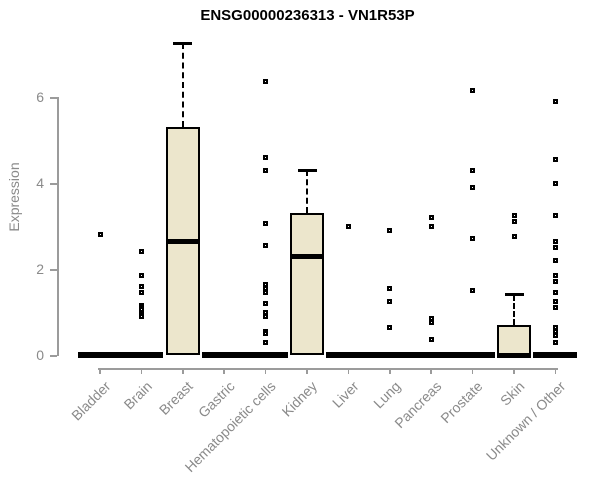 The image size is (600, 500). What do you see at coordinates (40, 269) in the screenshot?
I see `y-tick-label: 2` at bounding box center [40, 269].